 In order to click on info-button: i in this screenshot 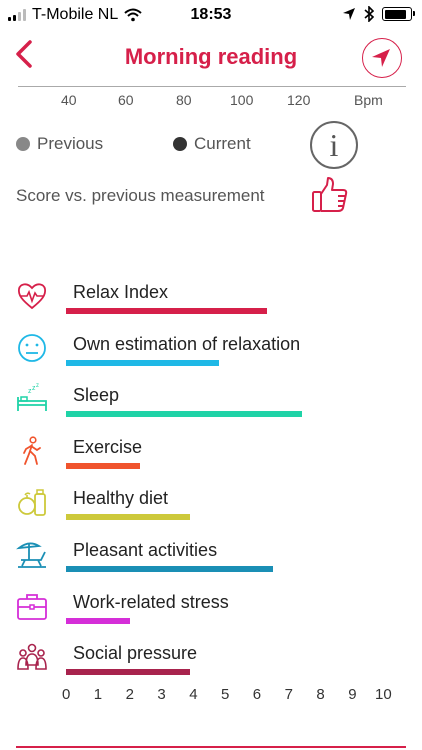, I will do `click(334, 145)`.